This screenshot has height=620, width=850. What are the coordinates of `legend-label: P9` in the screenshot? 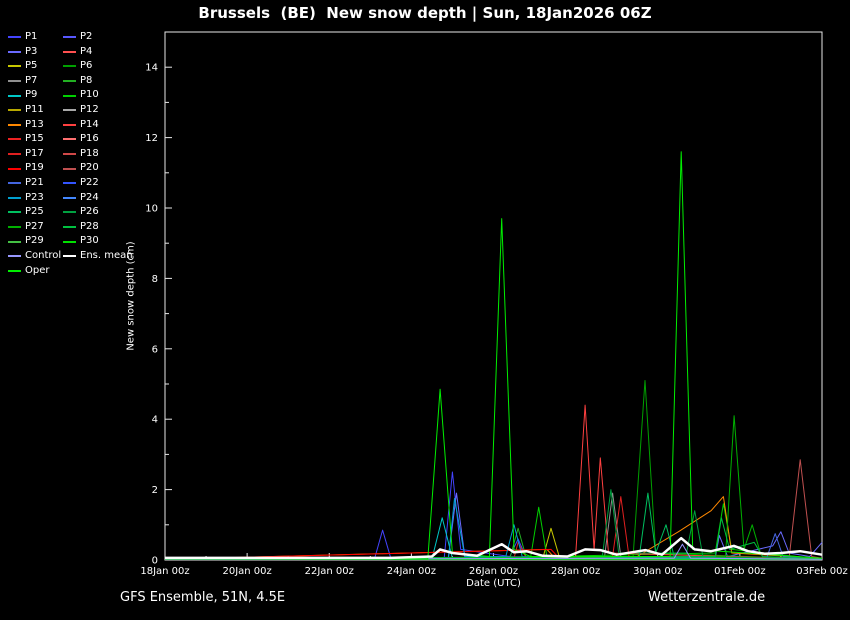 It's located at (31, 95).